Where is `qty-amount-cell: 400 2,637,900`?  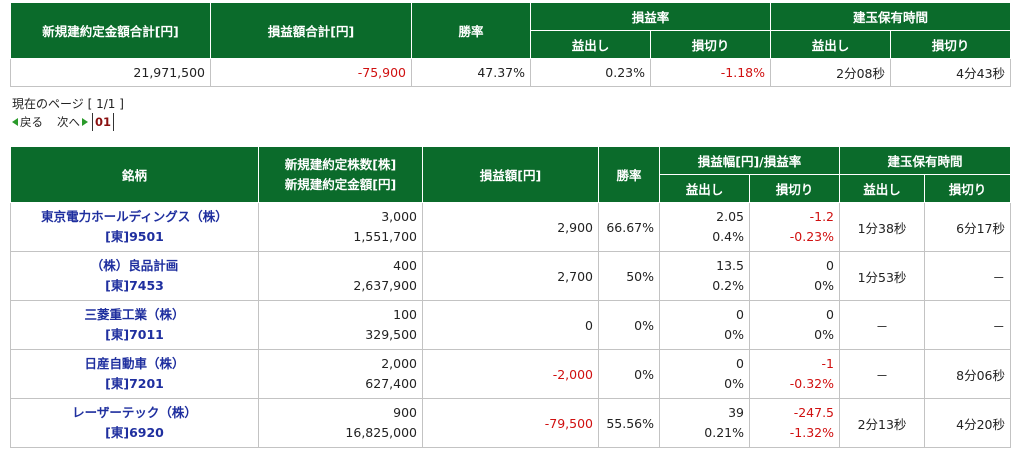 qty-amount-cell: 400 2,637,900 is located at coordinates (340, 276).